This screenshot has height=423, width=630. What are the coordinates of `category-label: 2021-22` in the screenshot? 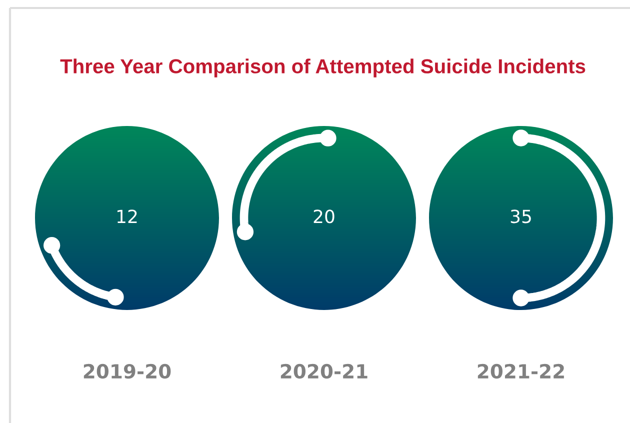 It's located at (521, 371).